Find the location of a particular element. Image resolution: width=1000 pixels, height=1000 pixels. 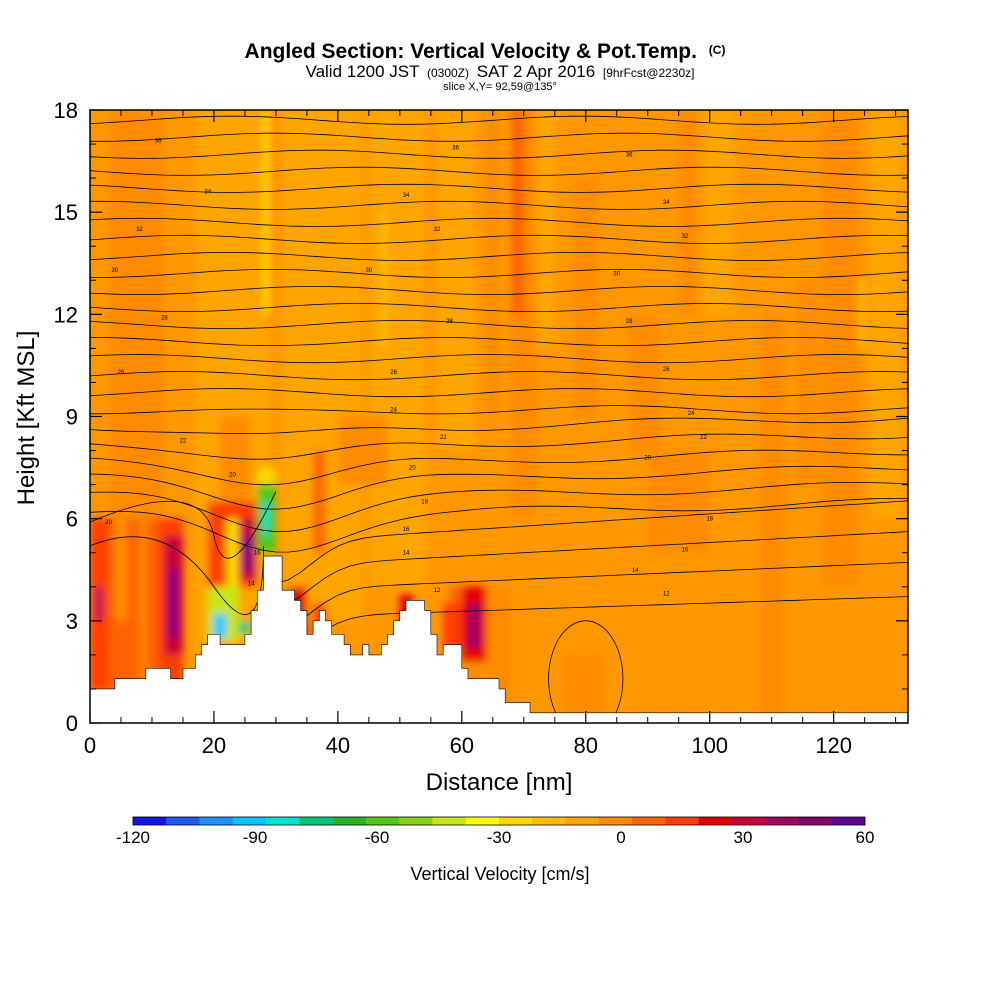

terrain is located at coordinates (499, 639).